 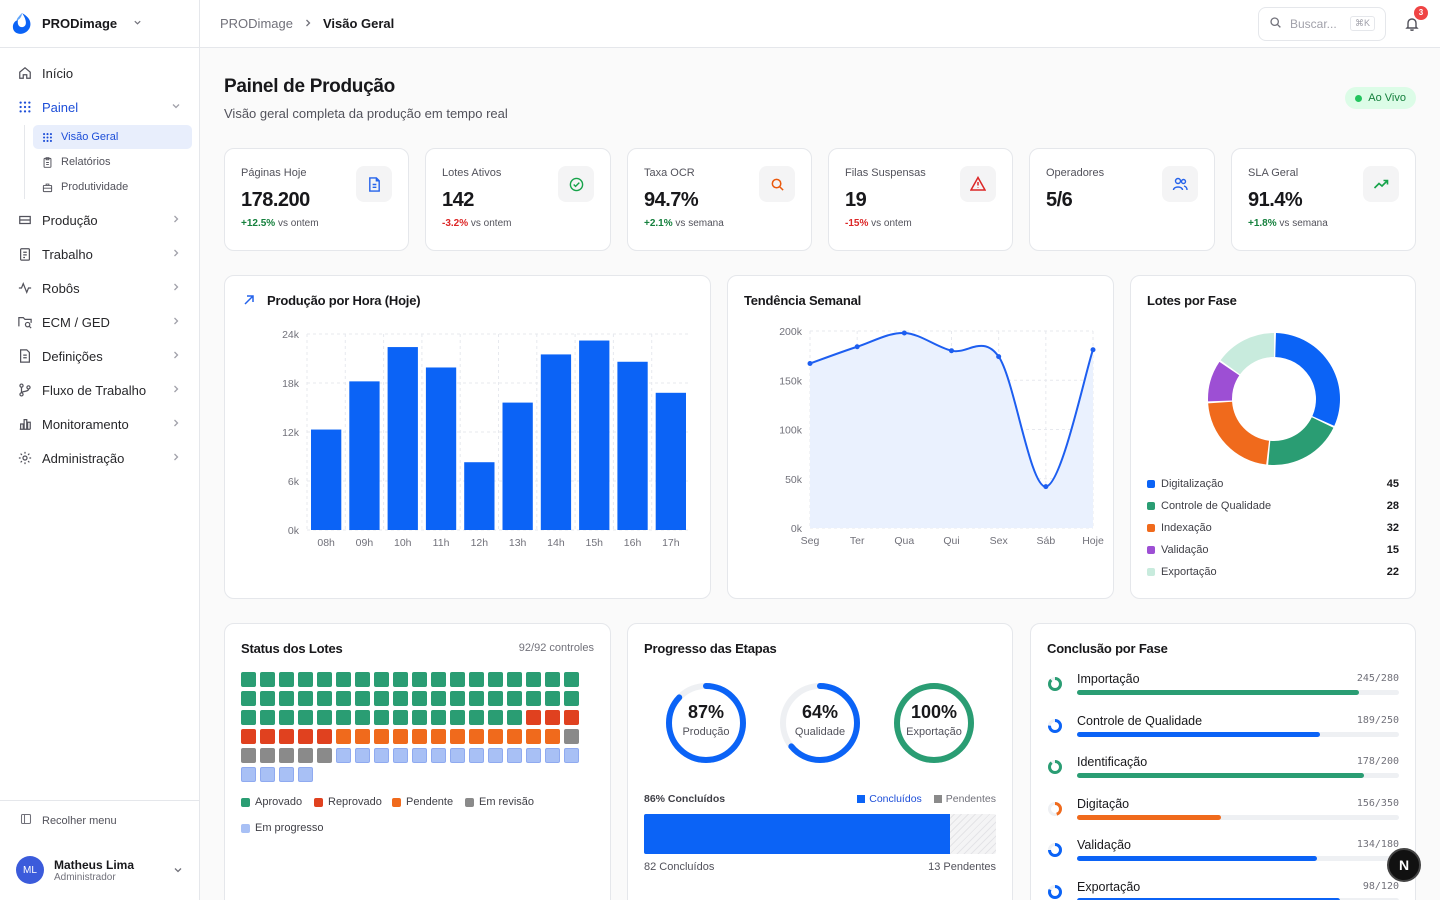 What do you see at coordinates (1301, 441) in the screenshot?
I see `slice-Controle de Qualidade` at bounding box center [1301, 441].